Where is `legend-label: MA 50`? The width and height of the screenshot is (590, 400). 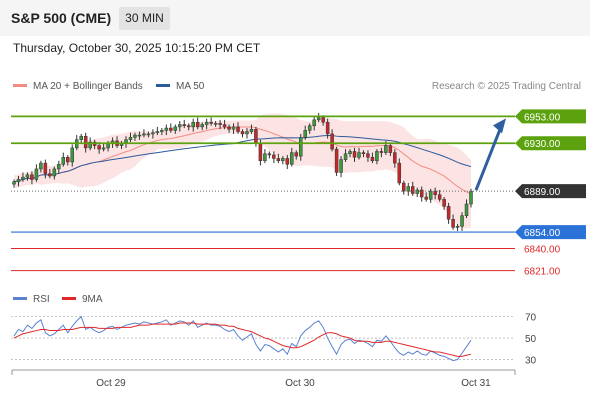 legend-label: MA 50 is located at coordinates (190, 86).